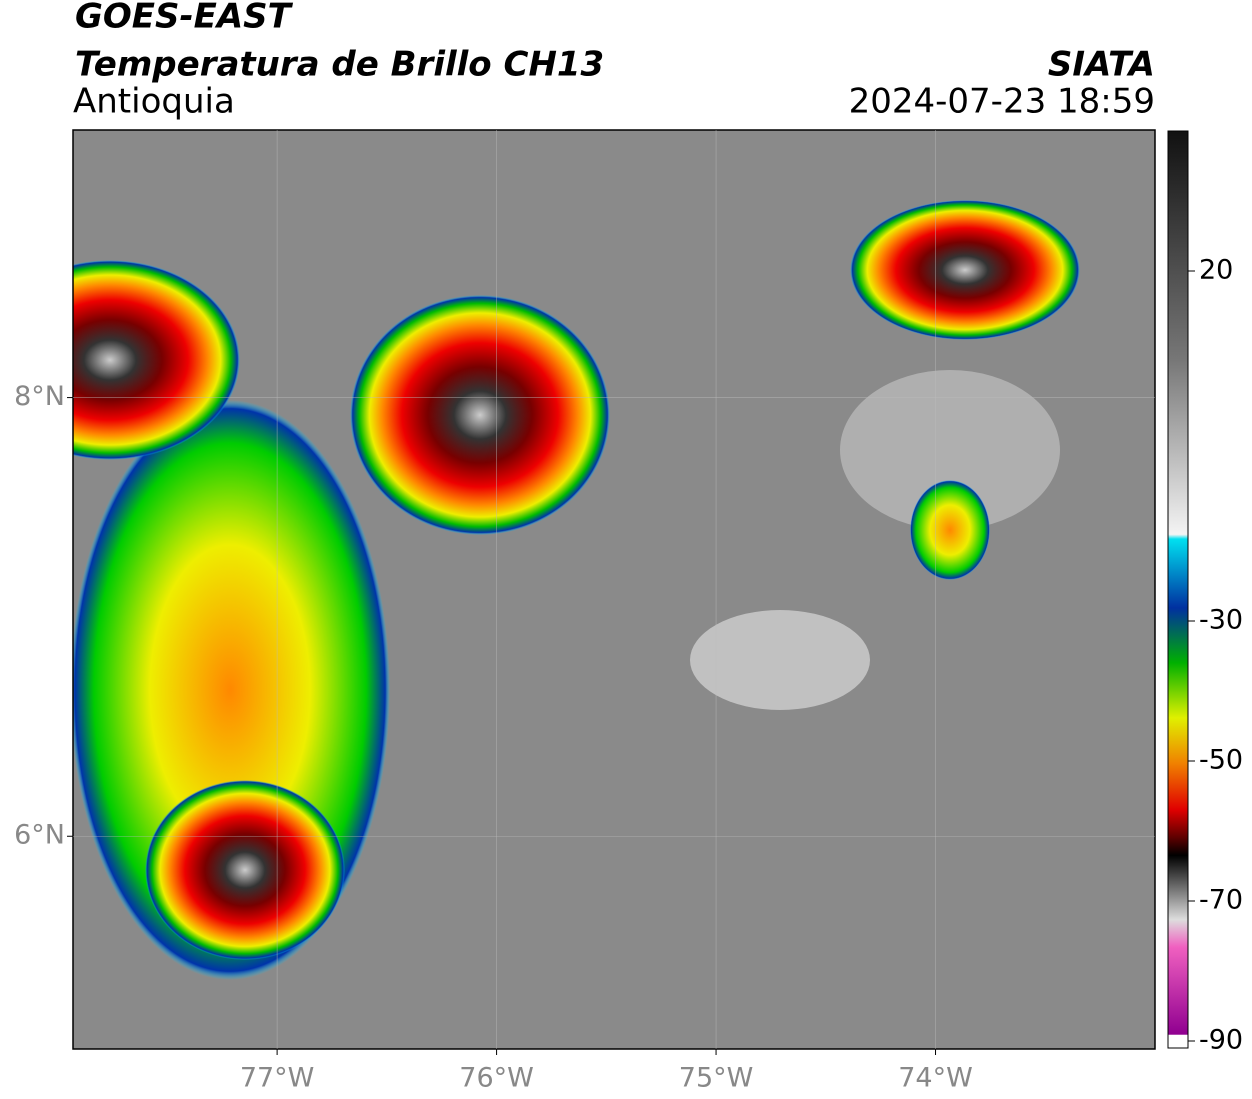 The height and width of the screenshot is (1099, 1252). Describe the element at coordinates (1221, 1040) in the screenshot. I see `colorbar-tick-label: -90` at that location.